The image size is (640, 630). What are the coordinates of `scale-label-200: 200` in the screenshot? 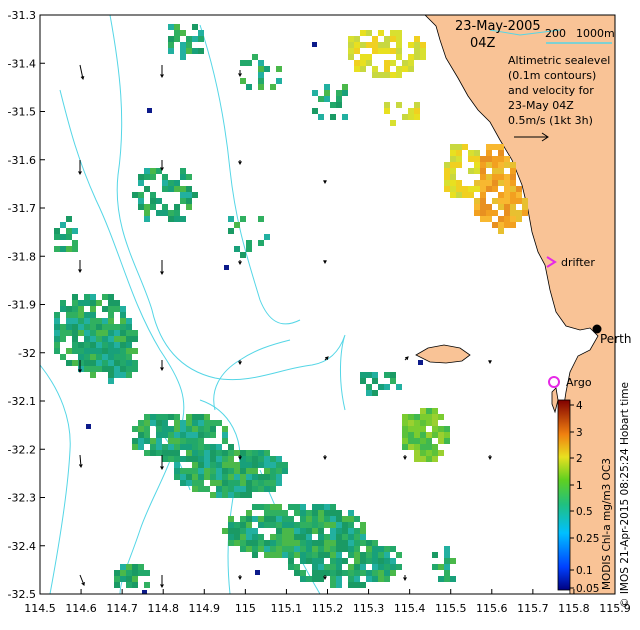 It's located at (555, 33).